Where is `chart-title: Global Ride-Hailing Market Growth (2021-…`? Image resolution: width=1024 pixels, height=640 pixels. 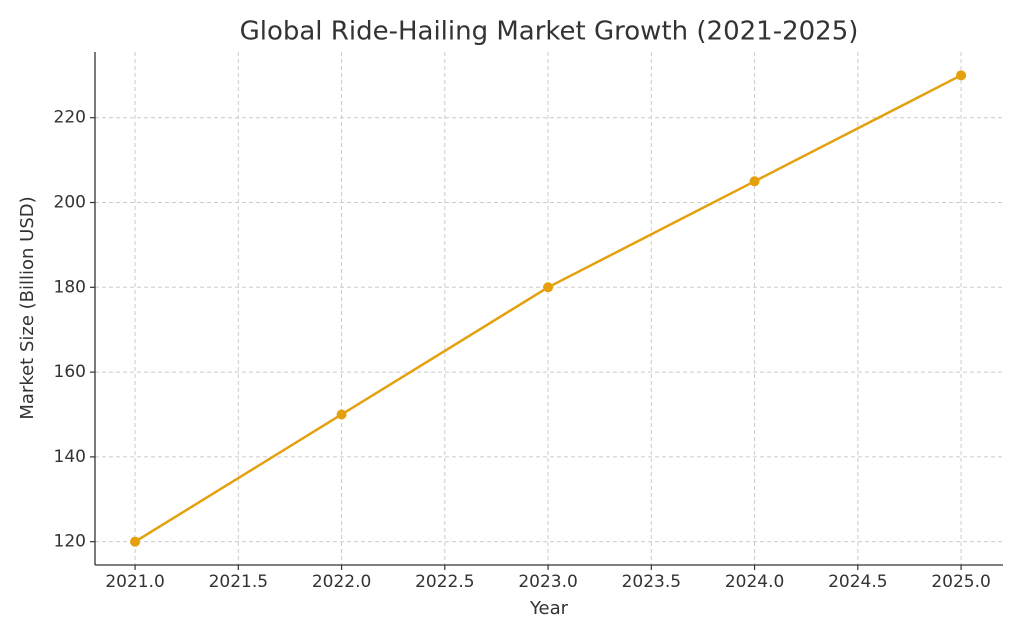 chart-title: Global Ride-Hailing Market Growth (2021-… is located at coordinates (549, 32).